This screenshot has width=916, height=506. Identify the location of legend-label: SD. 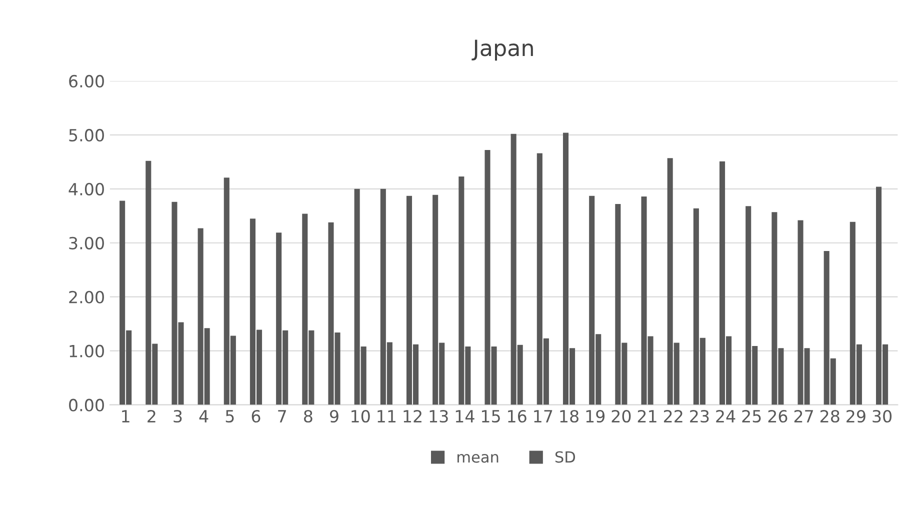
(565, 457).